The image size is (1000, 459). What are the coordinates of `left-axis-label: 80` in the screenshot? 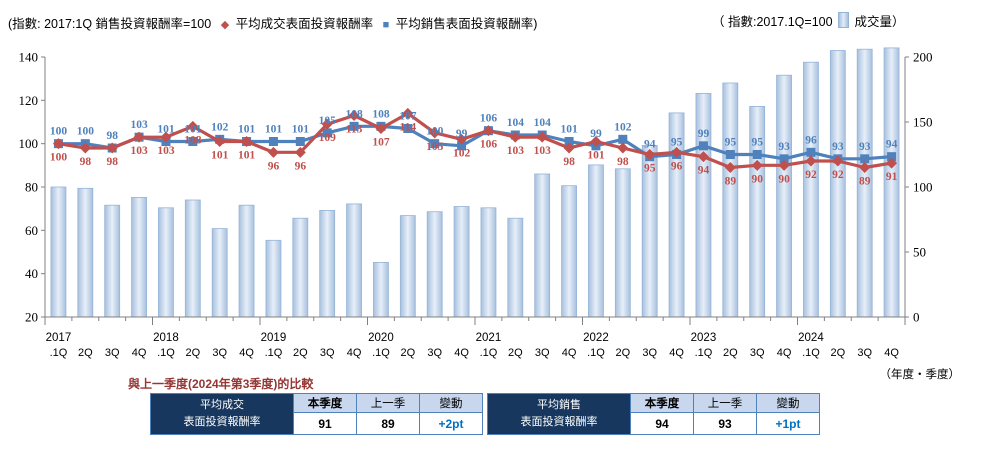 It's located at (31, 187).